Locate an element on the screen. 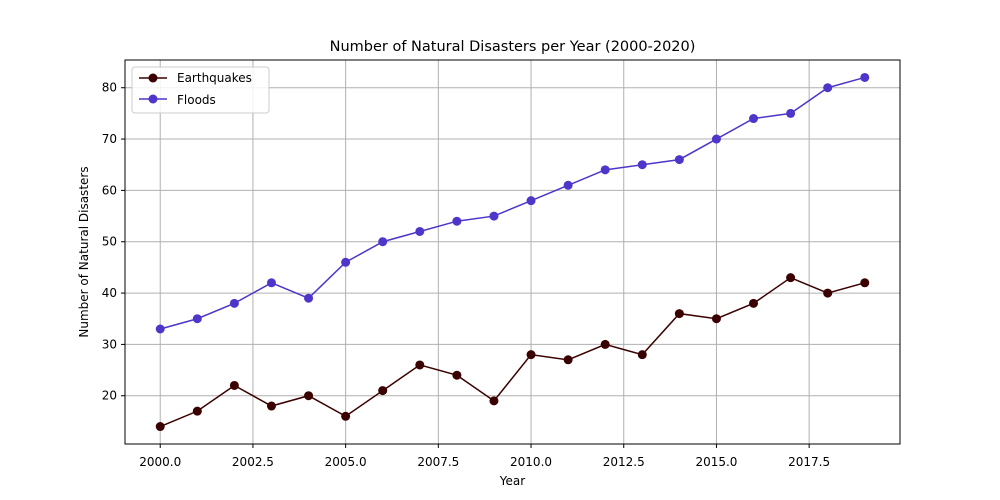 This screenshot has width=1000, height=500. y-tick-label: 60 is located at coordinates (109, 190).